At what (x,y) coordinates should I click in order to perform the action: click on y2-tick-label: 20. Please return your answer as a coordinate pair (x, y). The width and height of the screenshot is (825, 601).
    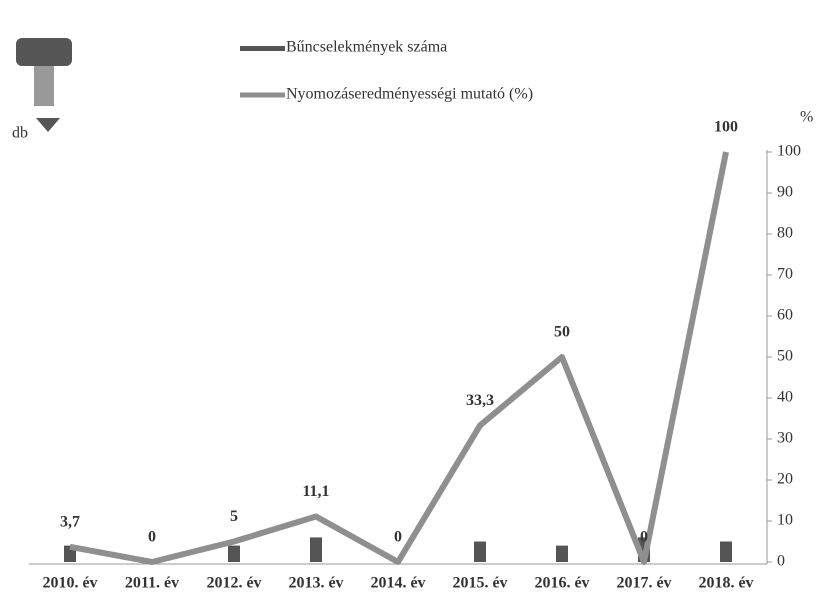
    Looking at the image, I should click on (785, 479).